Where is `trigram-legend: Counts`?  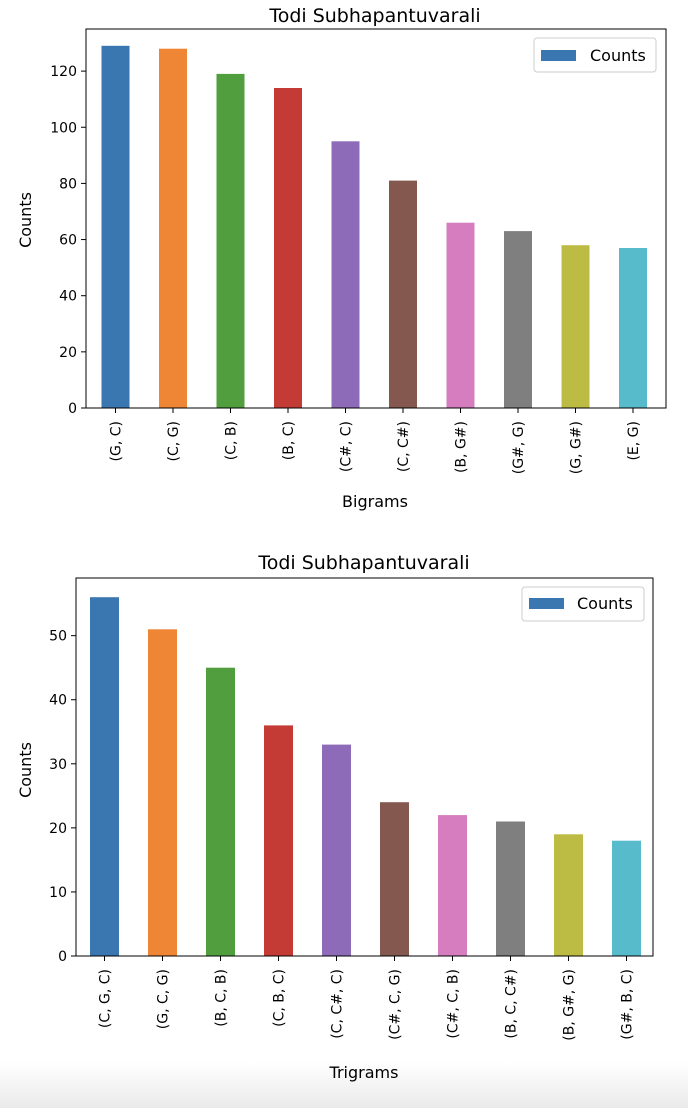 trigram-legend: Counts is located at coordinates (583, 604).